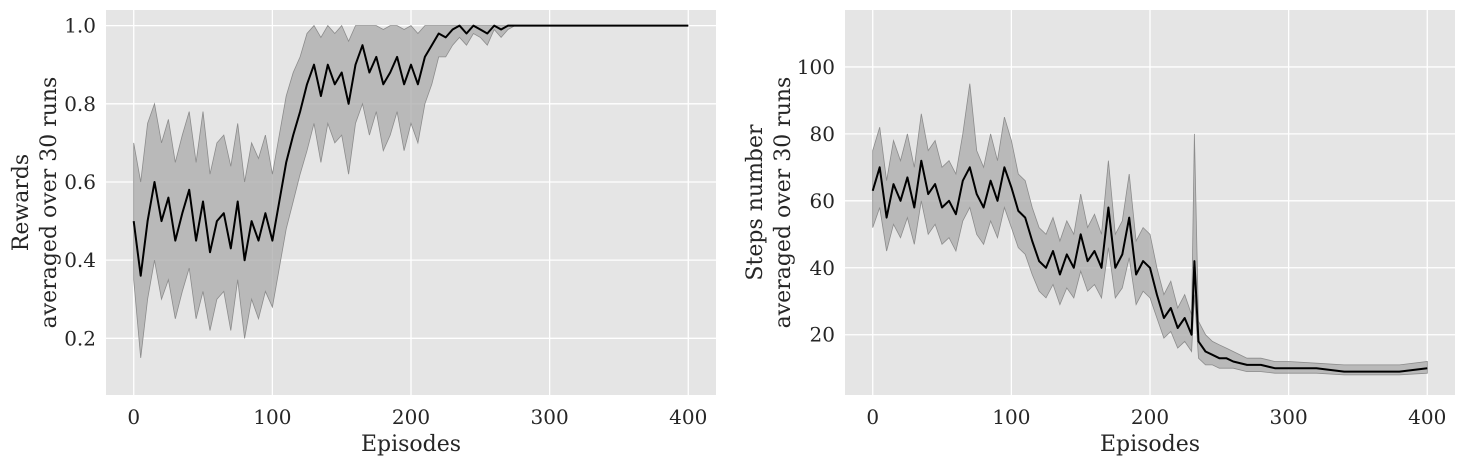 Image resolution: width=1466 pixels, height=466 pixels. Describe the element at coordinates (80, 104) in the screenshot. I see `y-tick-label: 0.8` at that location.